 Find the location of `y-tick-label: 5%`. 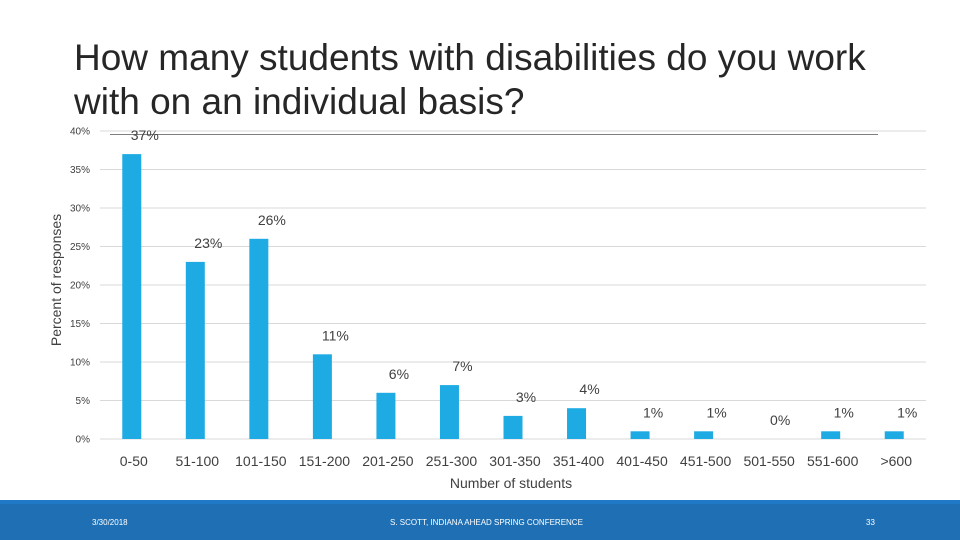

y-tick-label: 5% is located at coordinates (83, 401).